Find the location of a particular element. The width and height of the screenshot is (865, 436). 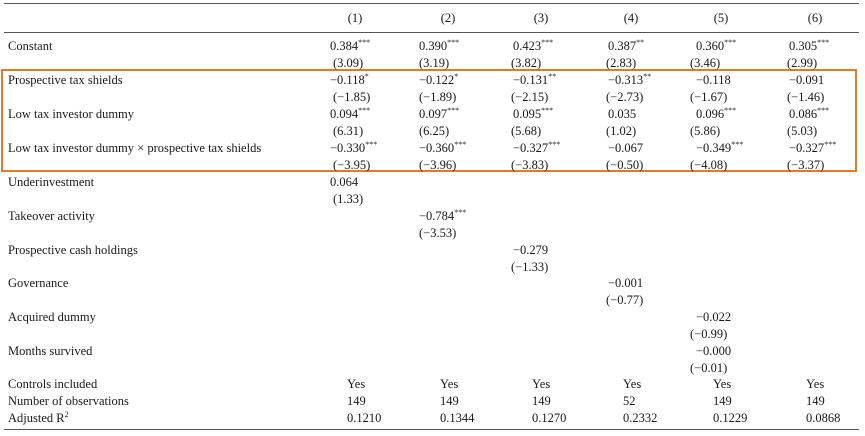

tstat-cell: (3.19) is located at coordinates (434, 63).